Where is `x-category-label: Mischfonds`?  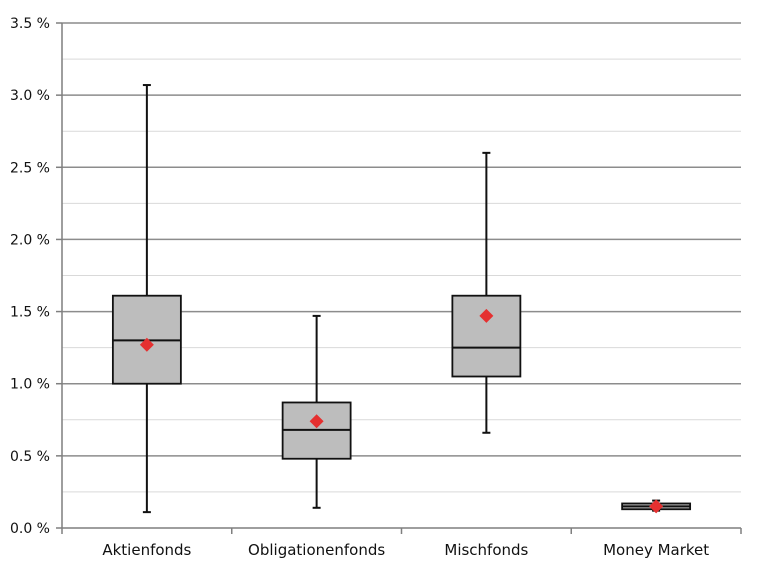 x-category-label: Mischfonds is located at coordinates (486, 550).